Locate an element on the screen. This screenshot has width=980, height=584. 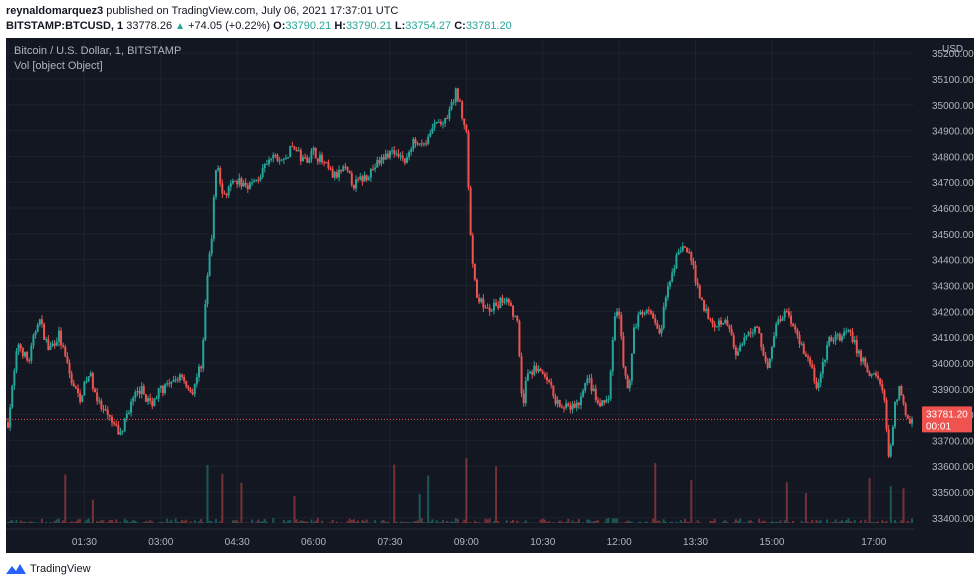
time-tick-label: 09:00 is located at coordinates (466, 542).